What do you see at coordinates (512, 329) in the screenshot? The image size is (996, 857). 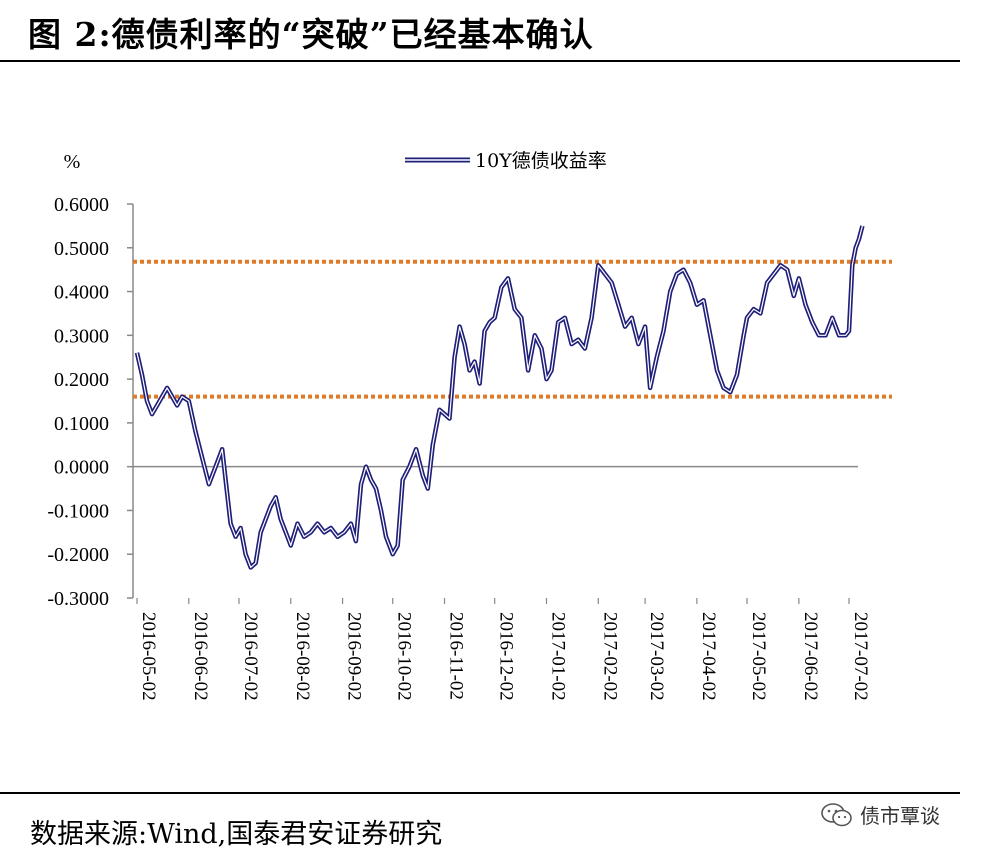 I see `reference-lines` at bounding box center [512, 329].